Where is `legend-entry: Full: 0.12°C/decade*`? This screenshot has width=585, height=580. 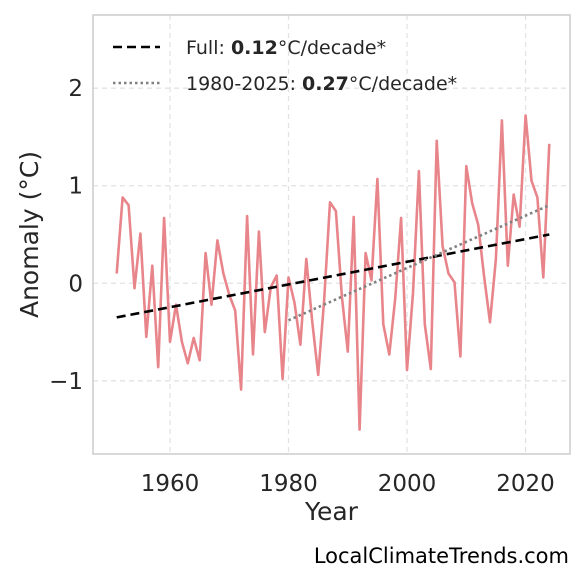 legend-entry: Full: 0.12°C/decade* is located at coordinates (286, 48).